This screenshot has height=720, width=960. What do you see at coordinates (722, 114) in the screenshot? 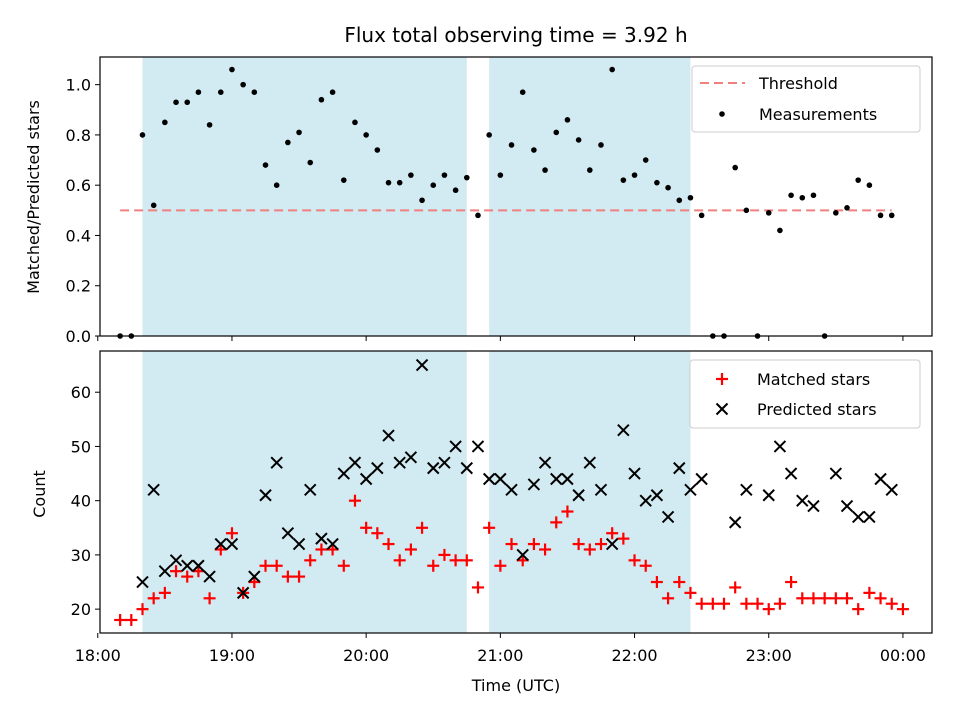
I see `legend-measurements-swatch` at bounding box center [722, 114].